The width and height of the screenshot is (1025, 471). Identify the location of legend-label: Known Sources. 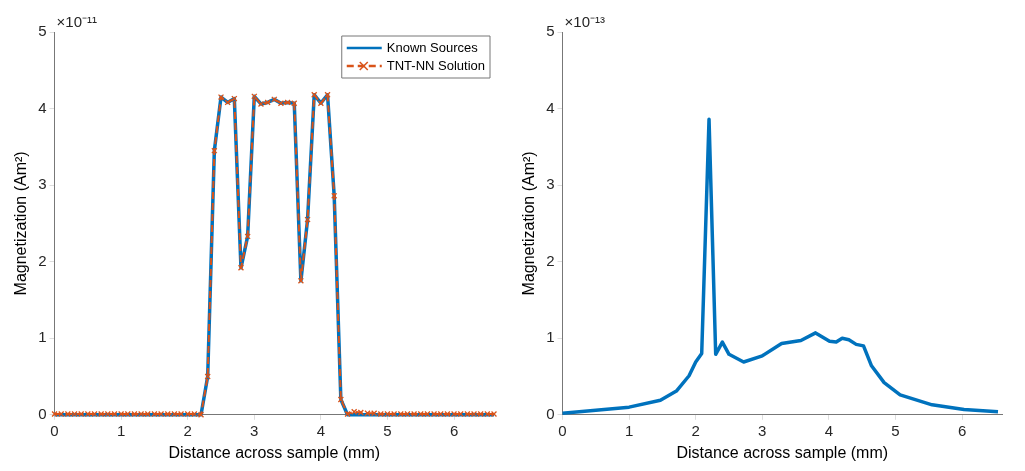
(432, 47).